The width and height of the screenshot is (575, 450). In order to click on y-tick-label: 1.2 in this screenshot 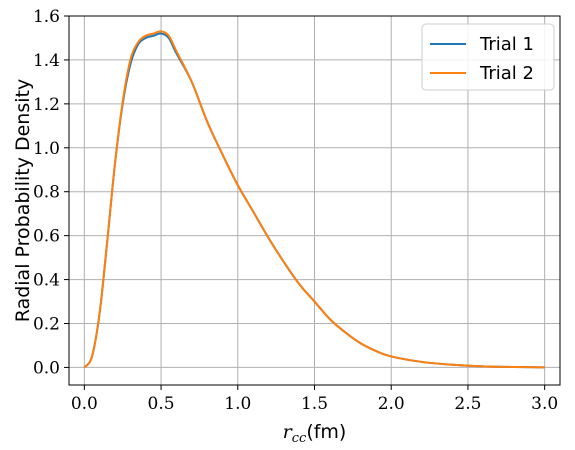, I will do `click(46, 105)`.